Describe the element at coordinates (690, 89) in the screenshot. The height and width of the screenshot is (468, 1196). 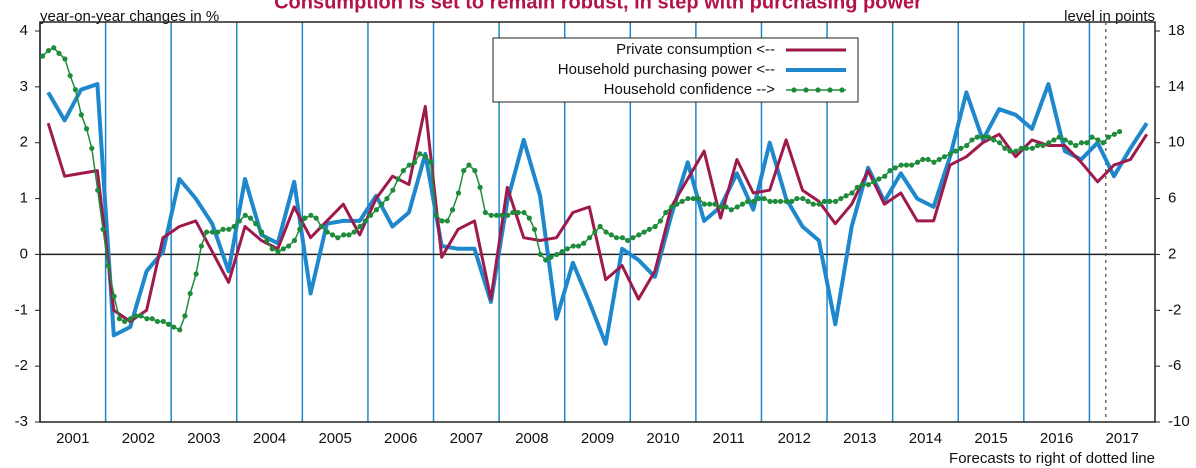
I see `legend-label: Household confidence -->` at that location.